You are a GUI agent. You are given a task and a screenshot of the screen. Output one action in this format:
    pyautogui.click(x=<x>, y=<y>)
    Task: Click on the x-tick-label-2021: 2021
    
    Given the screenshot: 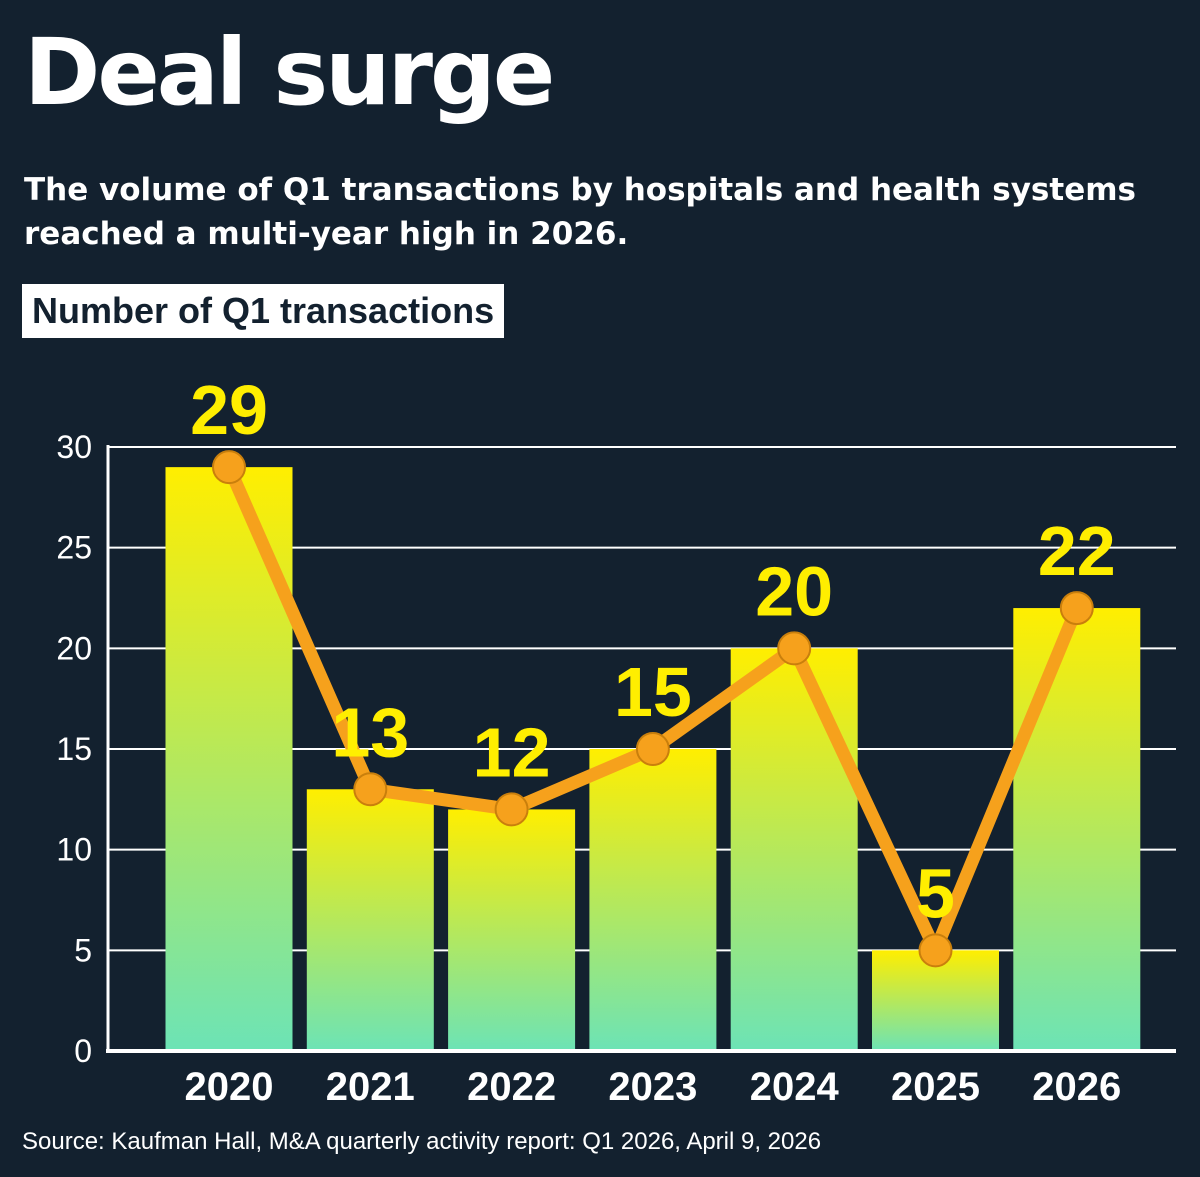 What is the action you would take?
    pyautogui.click(x=370, y=1087)
    